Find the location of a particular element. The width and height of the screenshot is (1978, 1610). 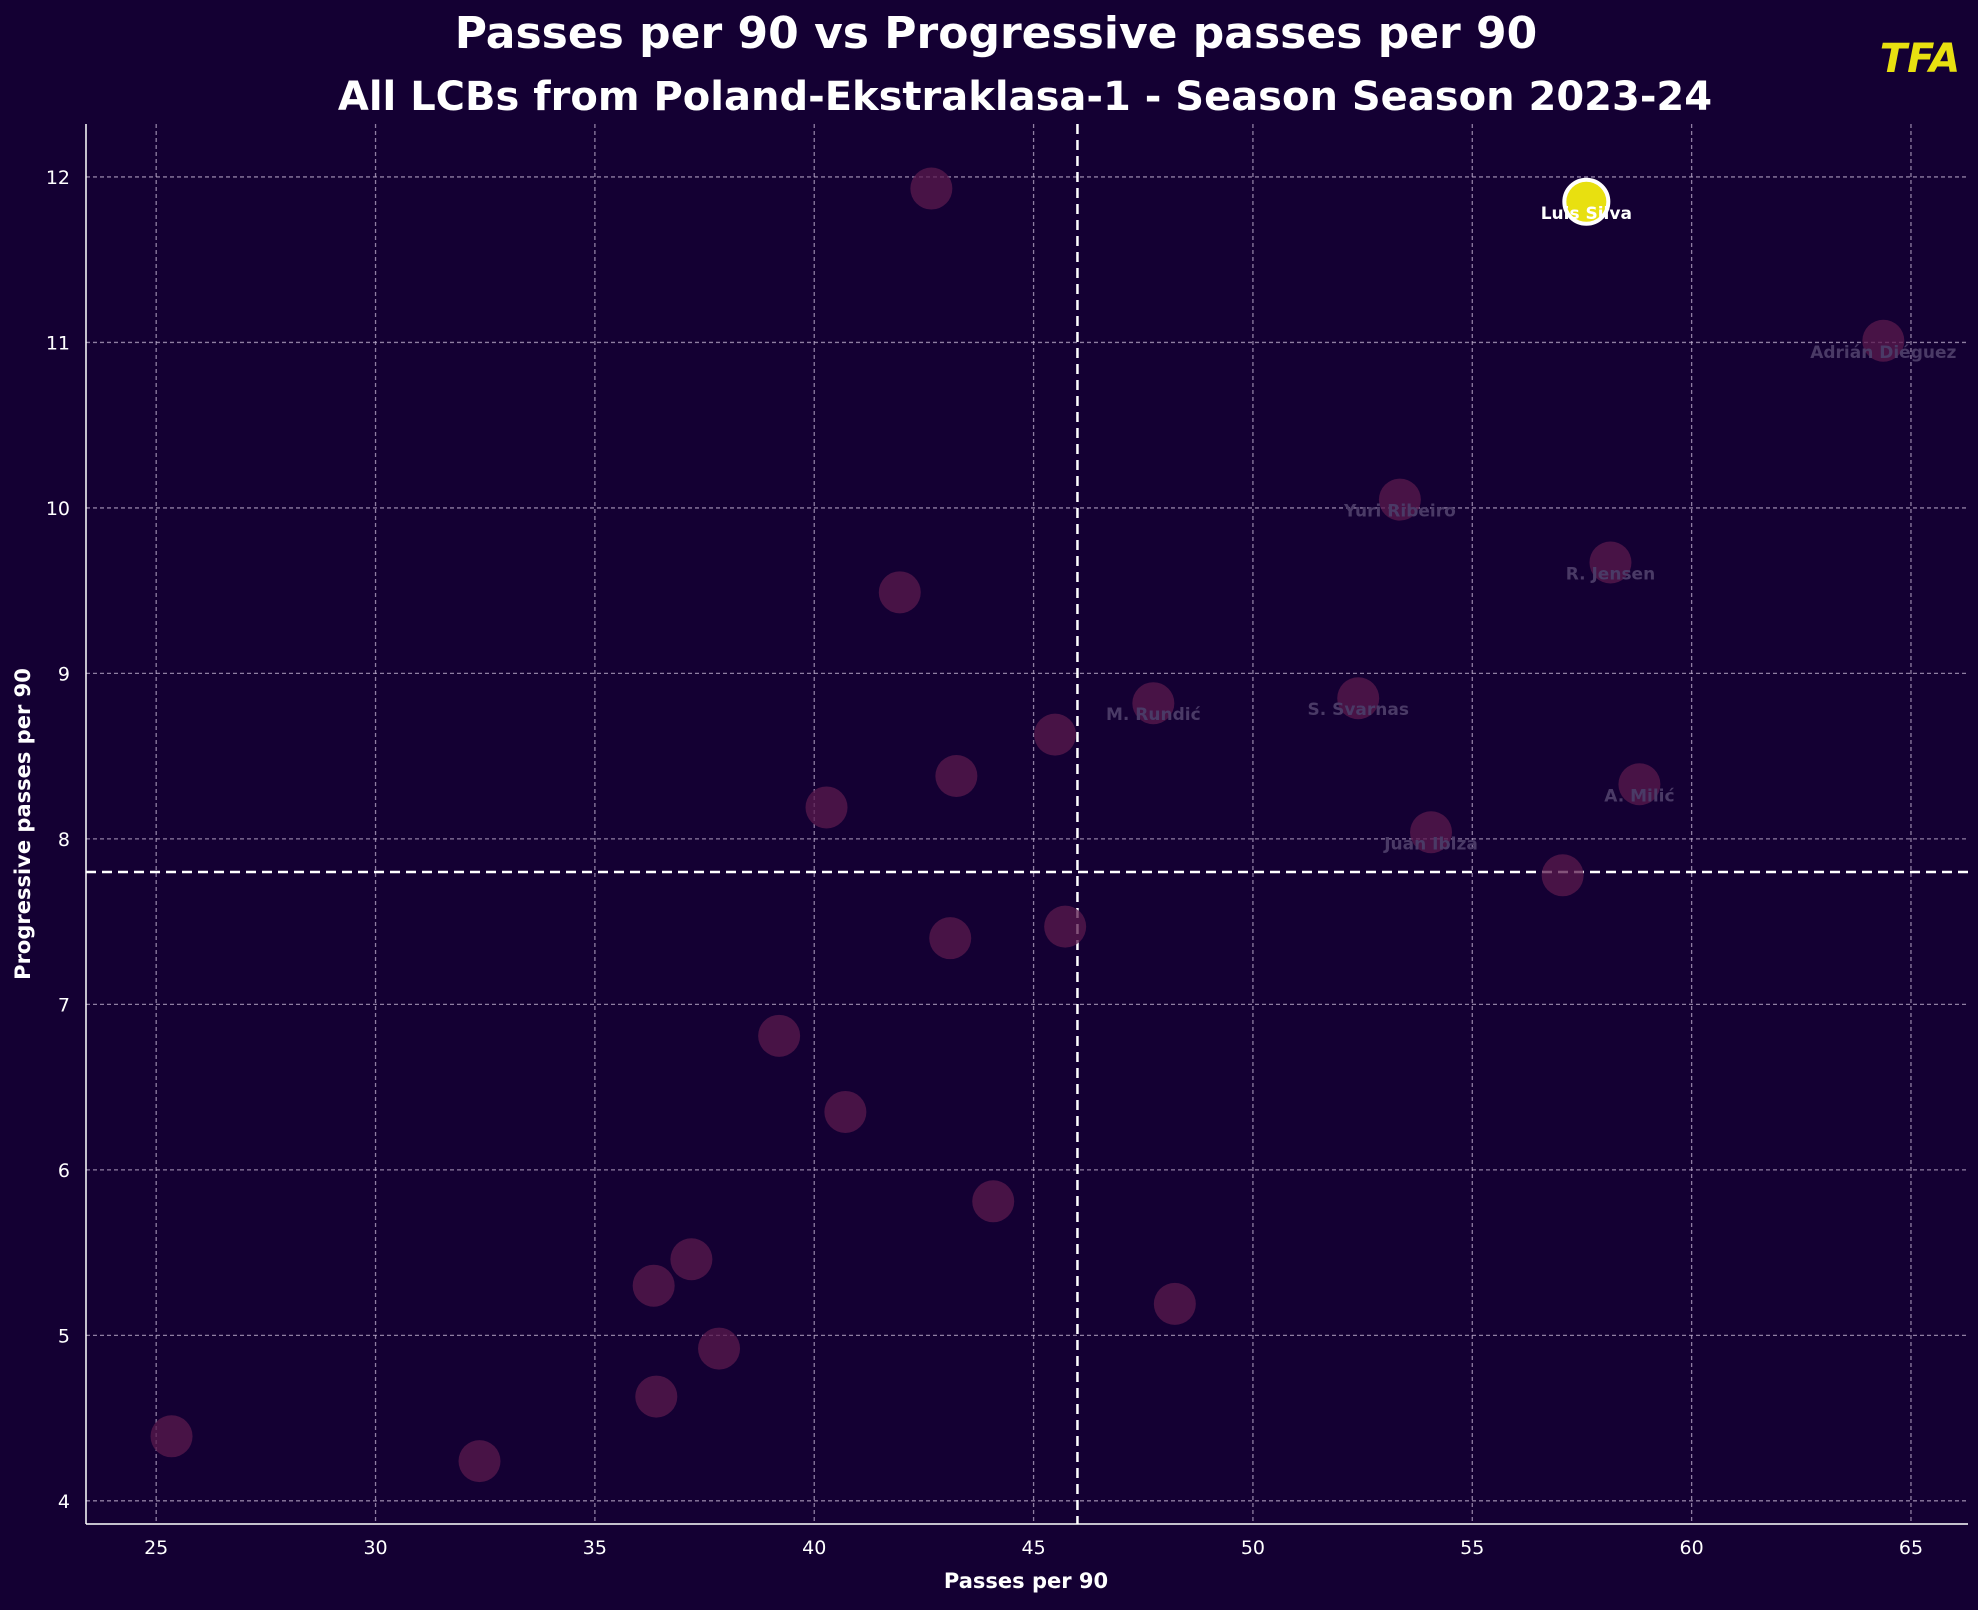

x-tick-label: 50 is located at coordinates (1253, 1548).